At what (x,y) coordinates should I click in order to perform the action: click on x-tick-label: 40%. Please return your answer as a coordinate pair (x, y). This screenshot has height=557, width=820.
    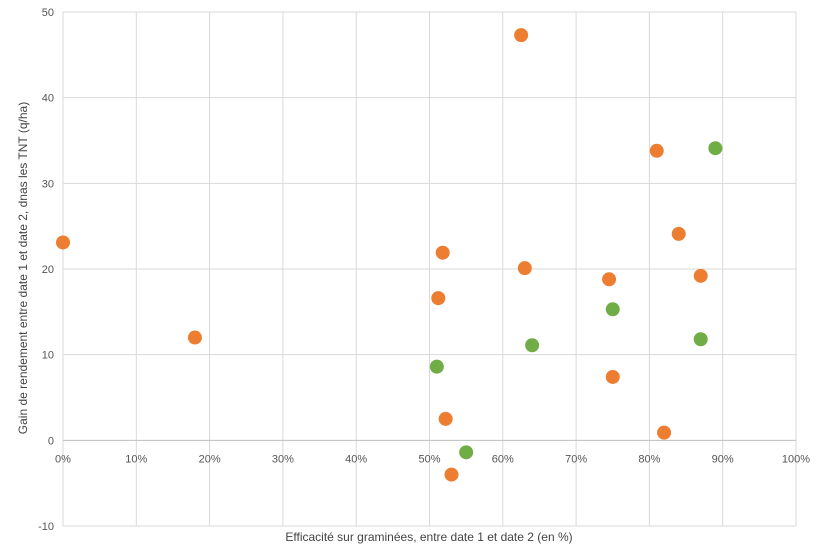
    Looking at the image, I should click on (356, 459).